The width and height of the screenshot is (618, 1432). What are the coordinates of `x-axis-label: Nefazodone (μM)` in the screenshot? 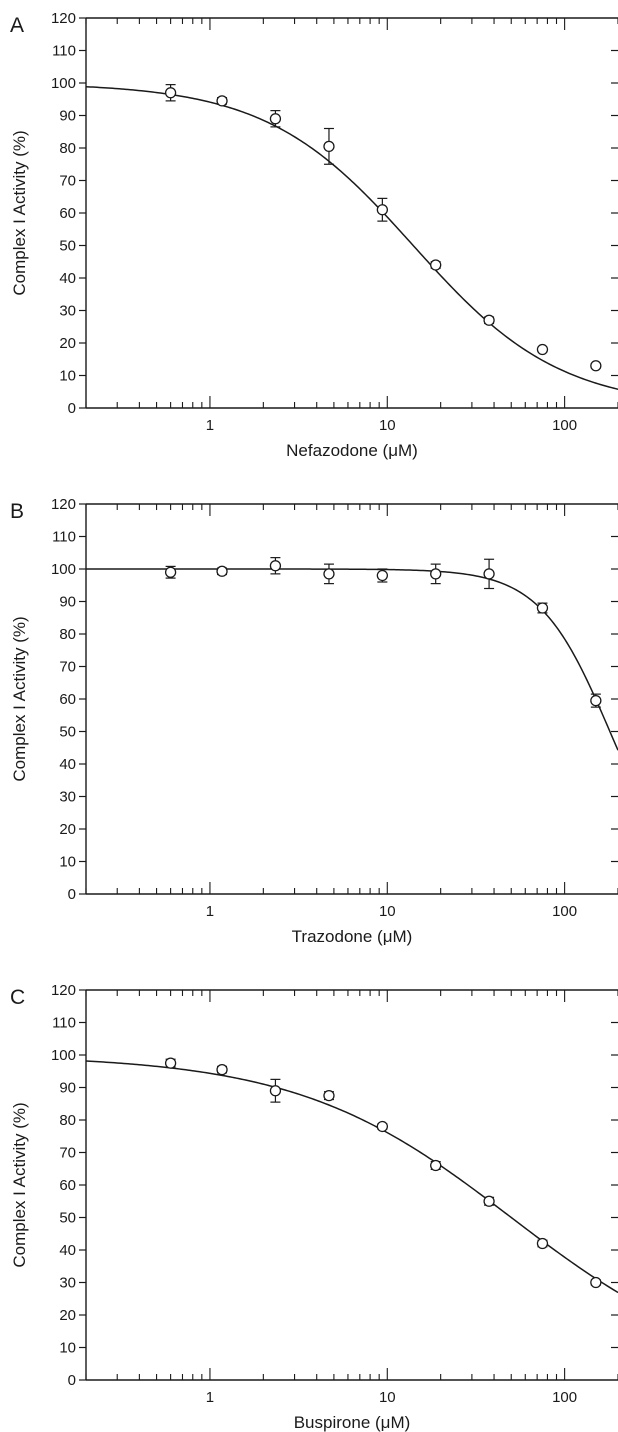 It's located at (352, 450).